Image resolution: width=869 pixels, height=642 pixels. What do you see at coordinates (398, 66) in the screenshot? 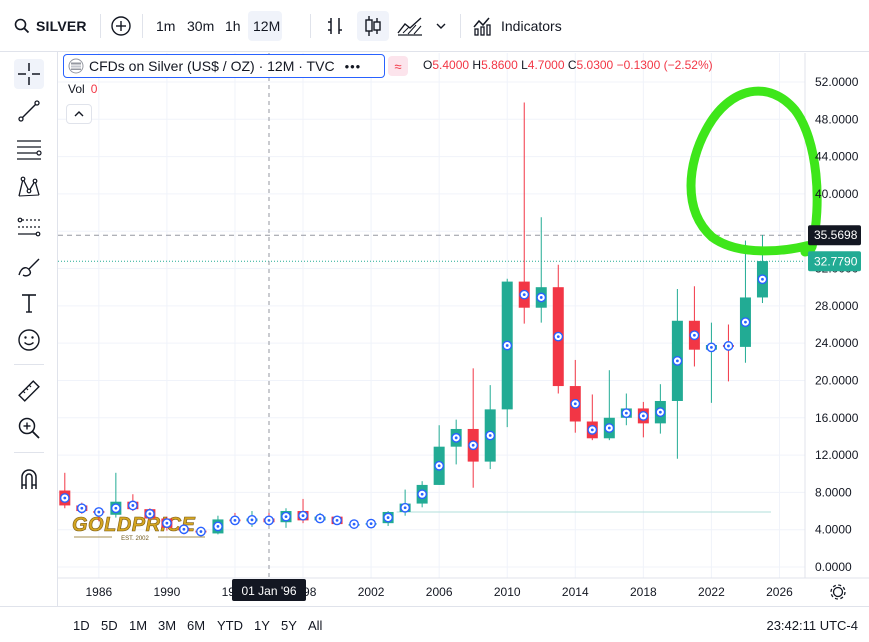
I see `wave-icon: ≈` at bounding box center [398, 66].